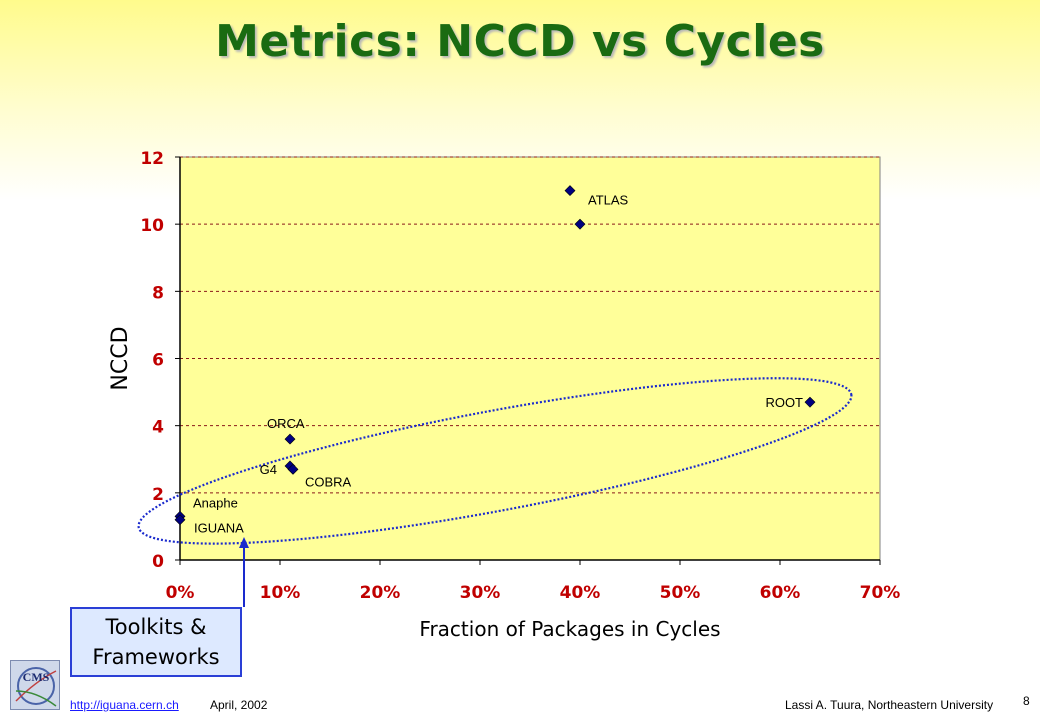  I want to click on y-tick-label: 6, so click(158, 361).